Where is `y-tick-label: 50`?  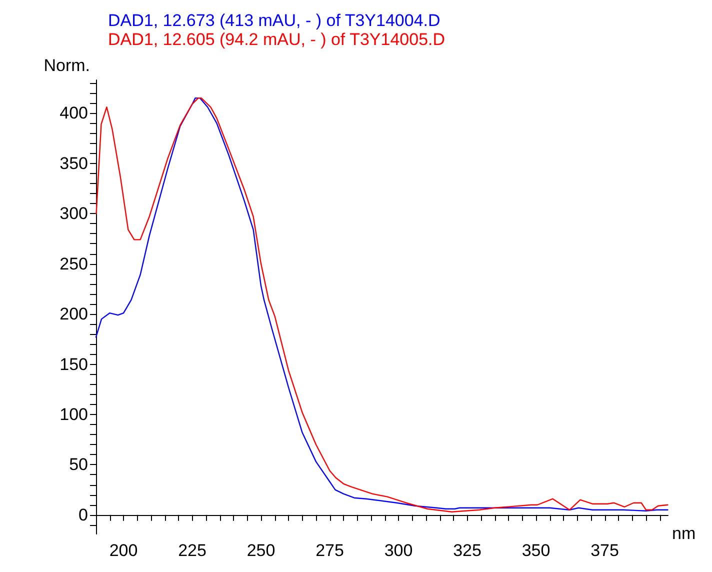
y-tick-label: 50 is located at coordinates (78, 464).